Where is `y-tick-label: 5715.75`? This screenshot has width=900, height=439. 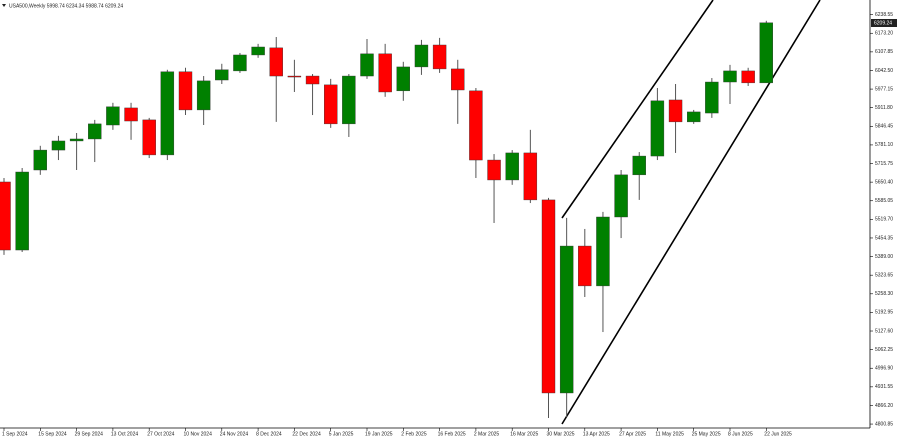
y-tick-label: 5715.75 is located at coordinates (884, 164).